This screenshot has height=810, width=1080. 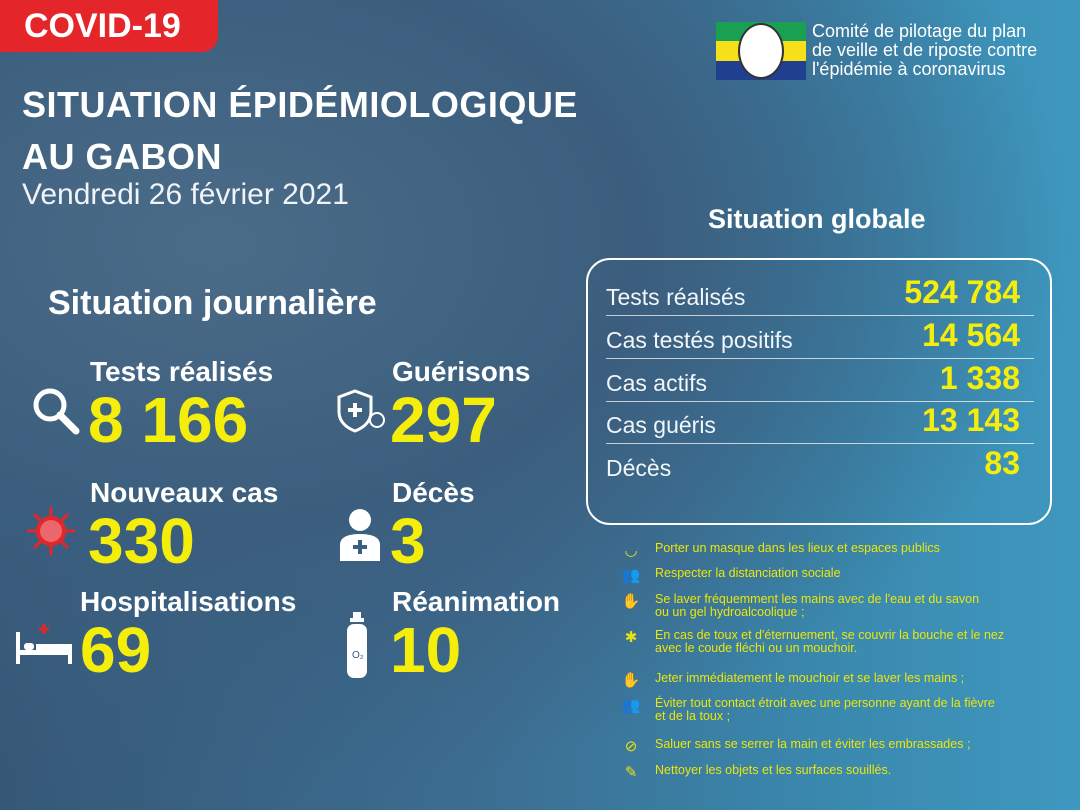 I want to click on global-row-tests: Tests réalisés 524 784, so click(x=820, y=295).